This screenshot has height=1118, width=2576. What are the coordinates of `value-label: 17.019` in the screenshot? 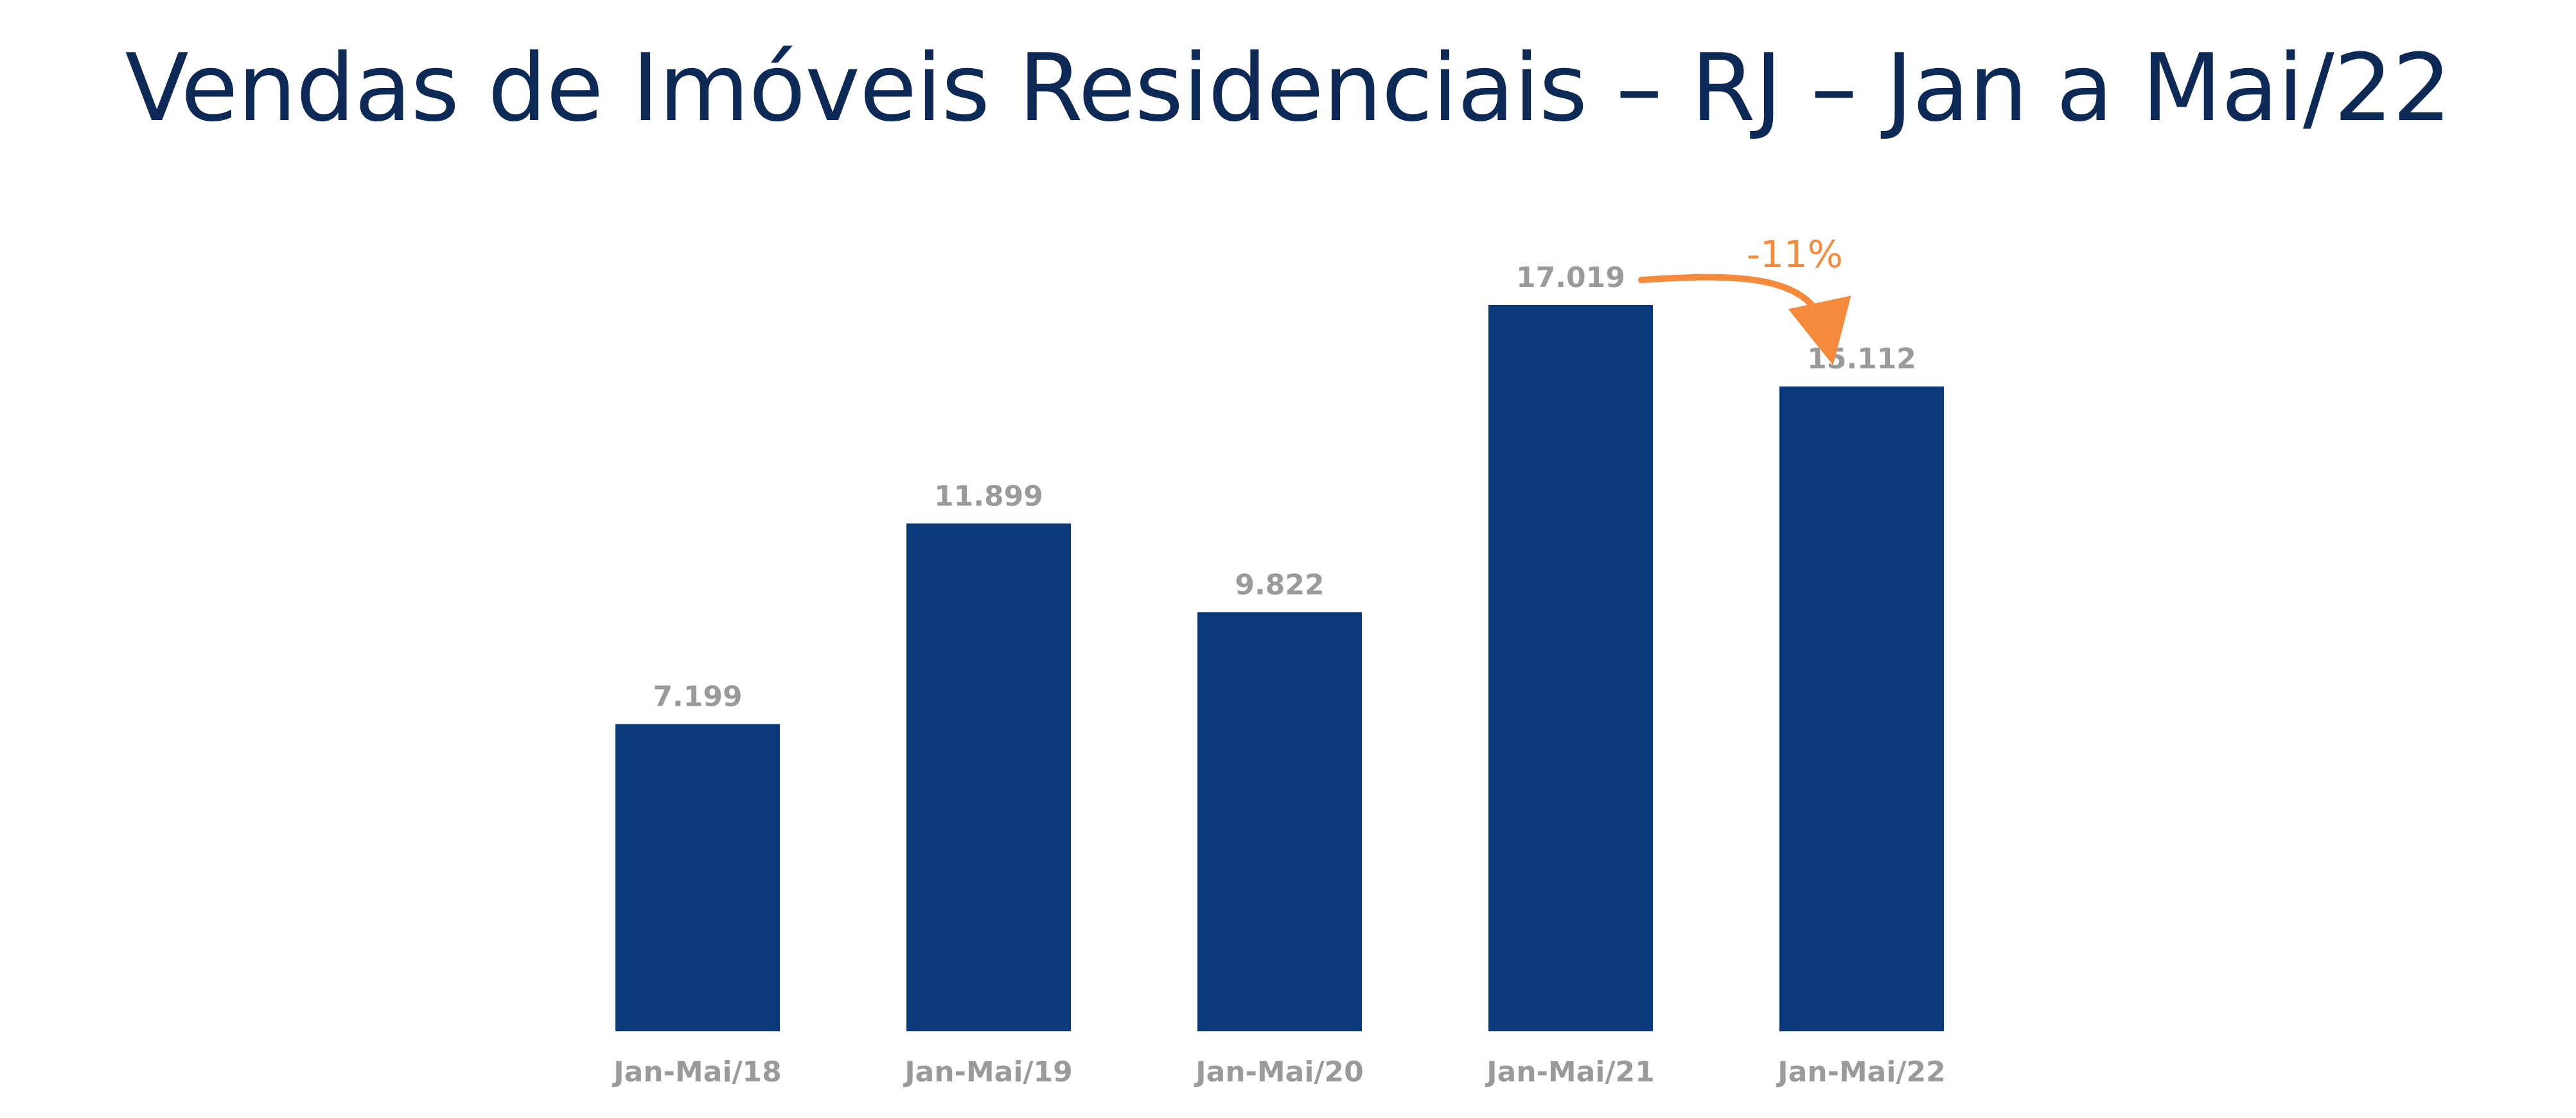 It's located at (1570, 277).